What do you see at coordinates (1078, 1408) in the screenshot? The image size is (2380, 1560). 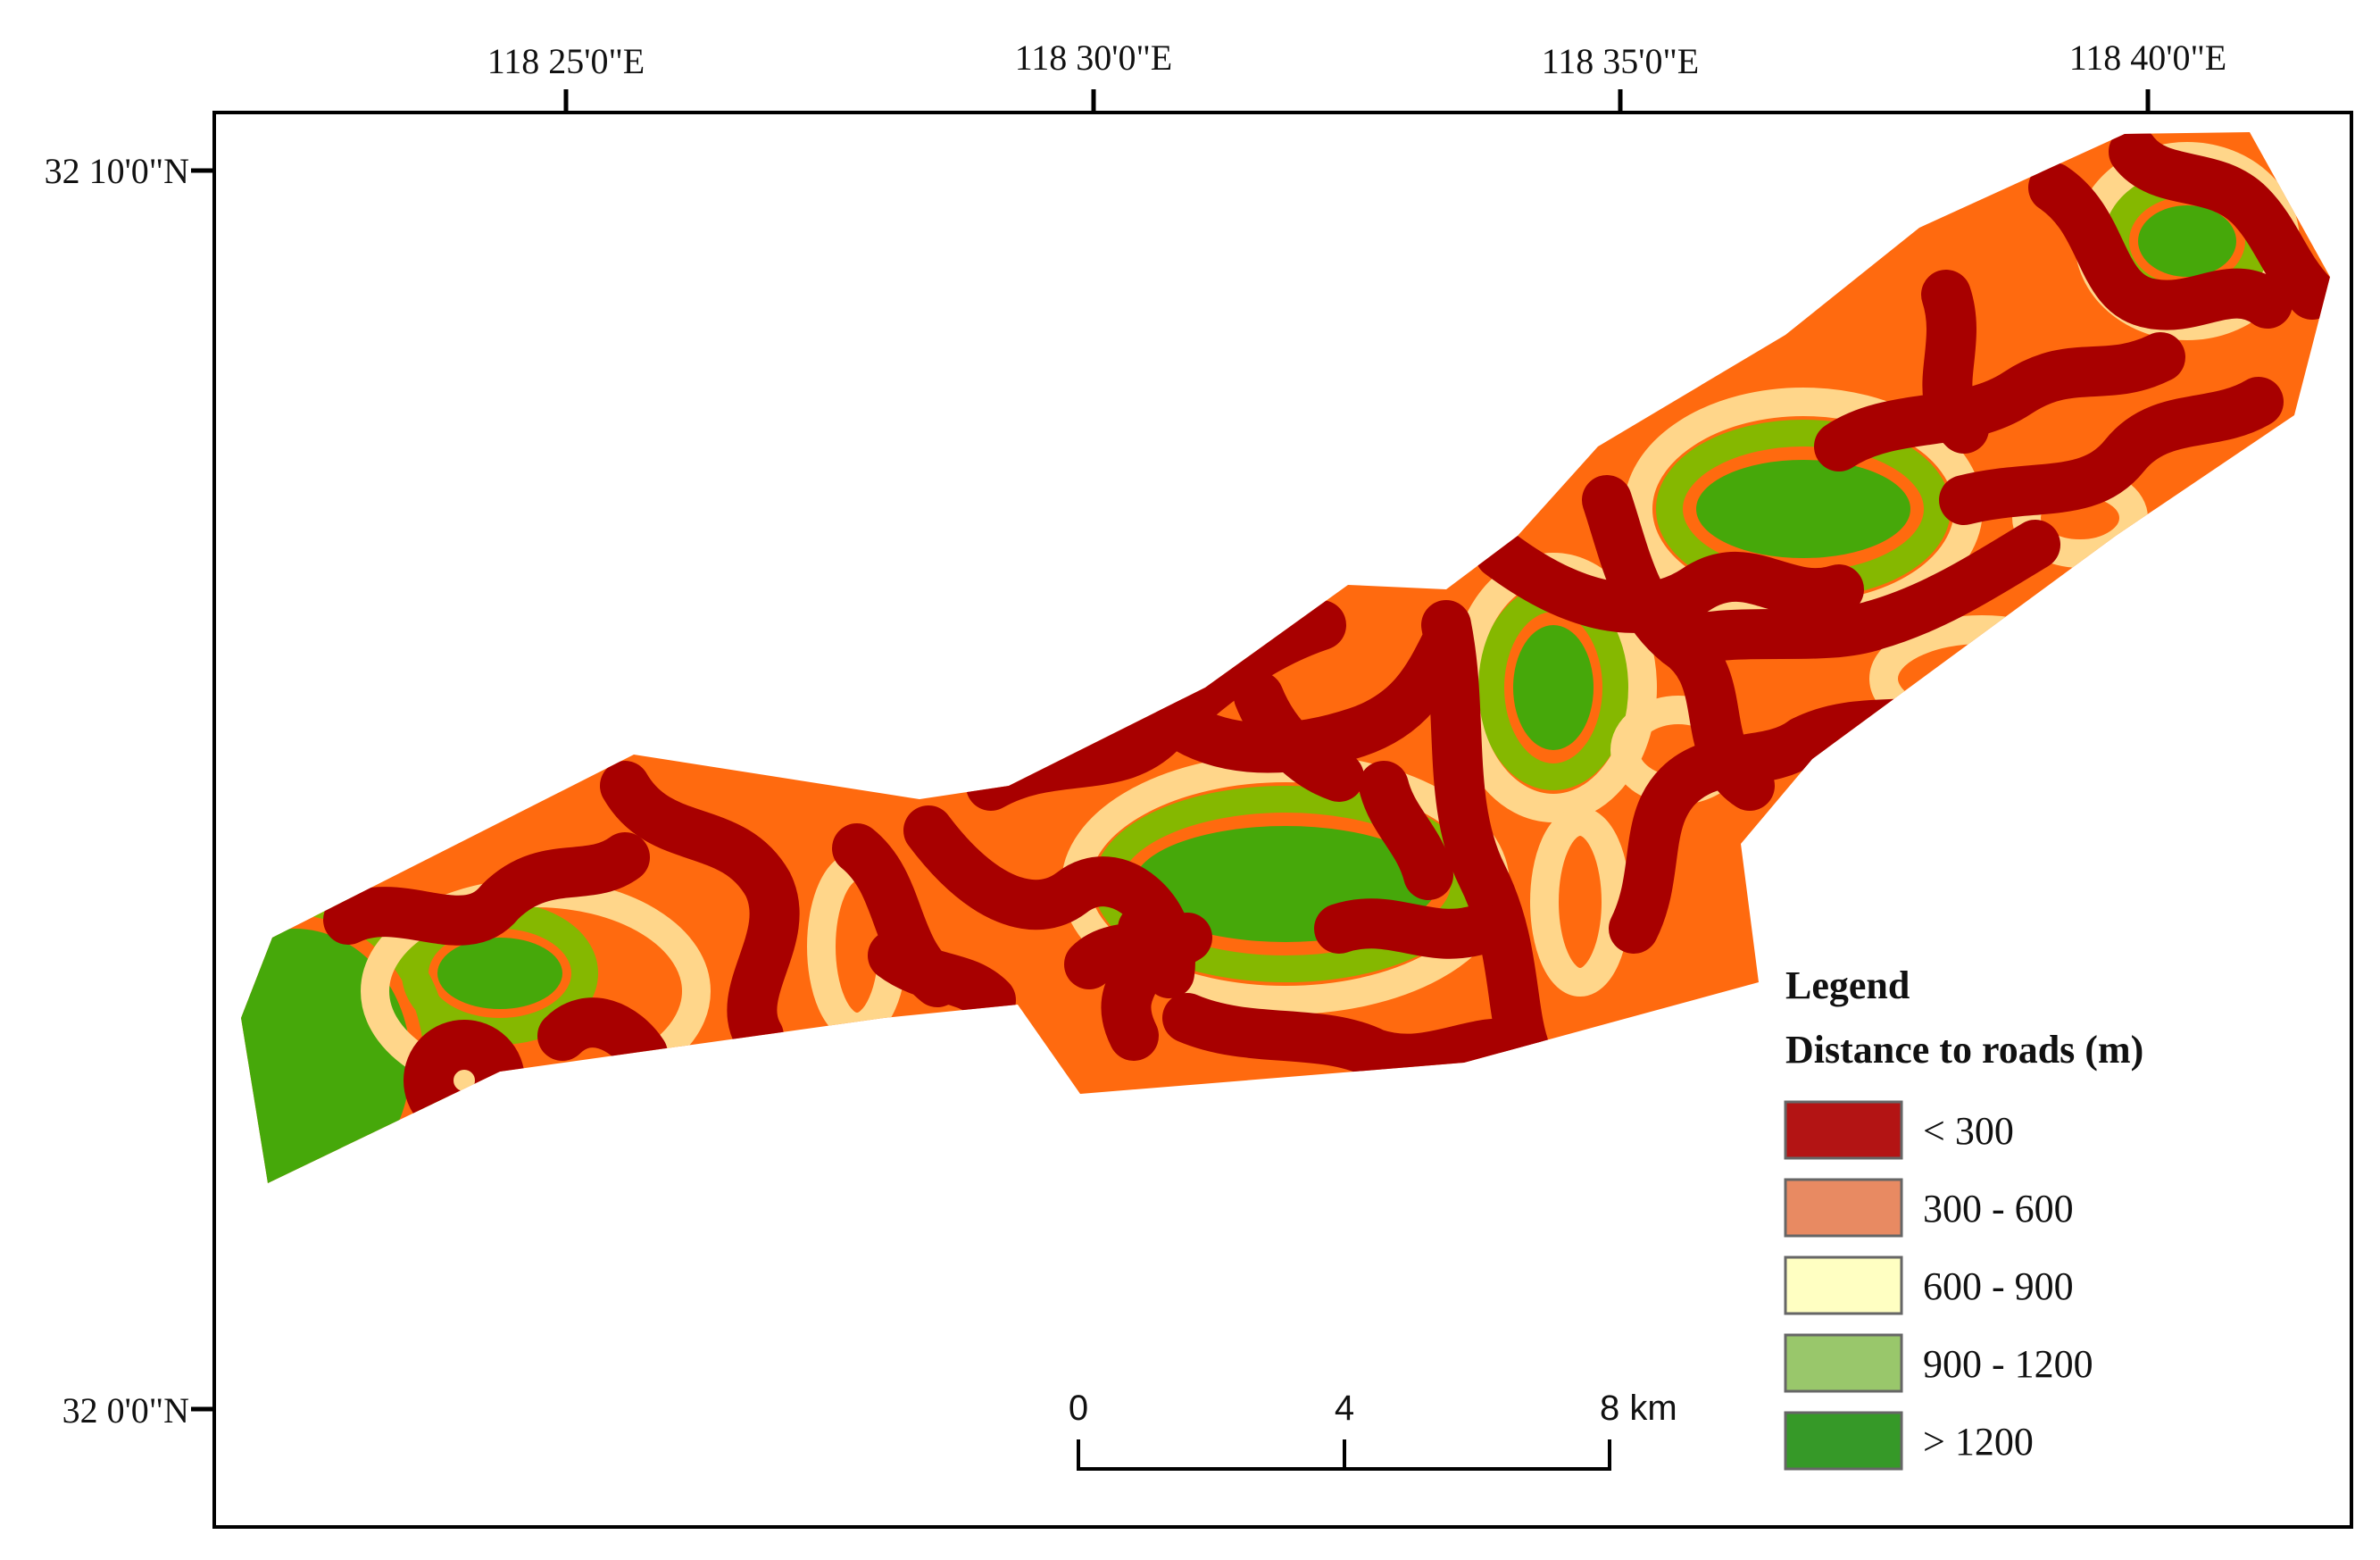 I see `scale-label: 0` at bounding box center [1078, 1408].